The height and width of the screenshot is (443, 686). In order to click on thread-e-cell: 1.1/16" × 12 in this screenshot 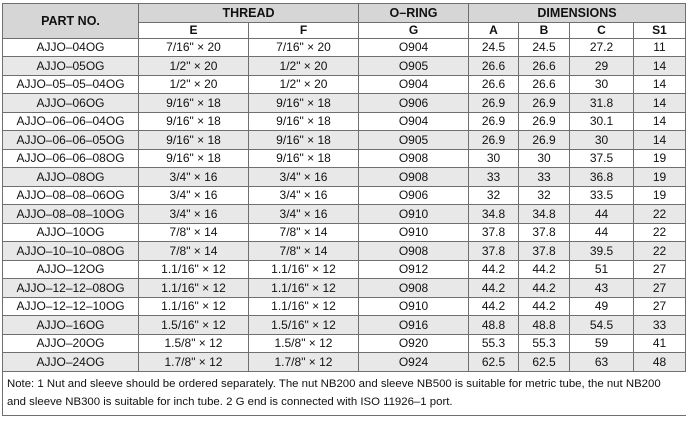, I will do `click(193, 306)`.